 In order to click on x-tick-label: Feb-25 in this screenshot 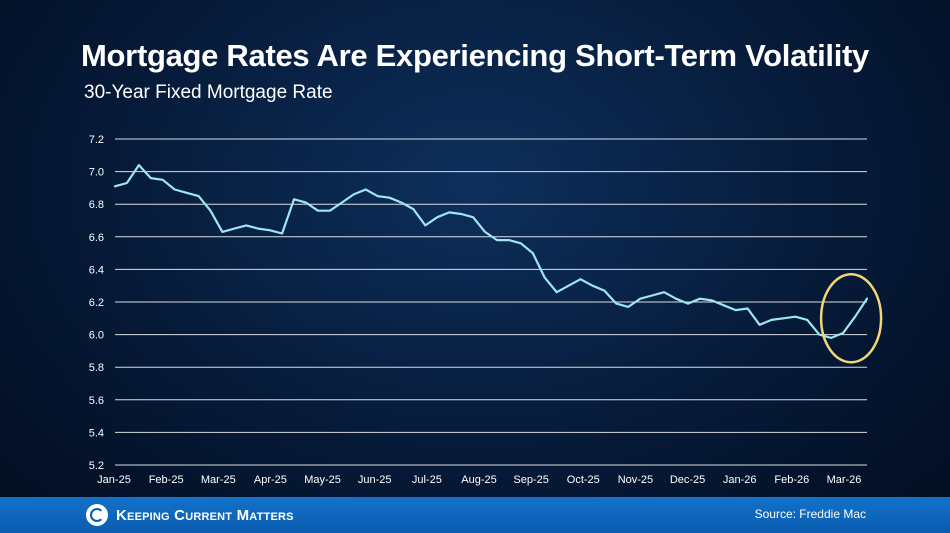, I will do `click(166, 480)`.